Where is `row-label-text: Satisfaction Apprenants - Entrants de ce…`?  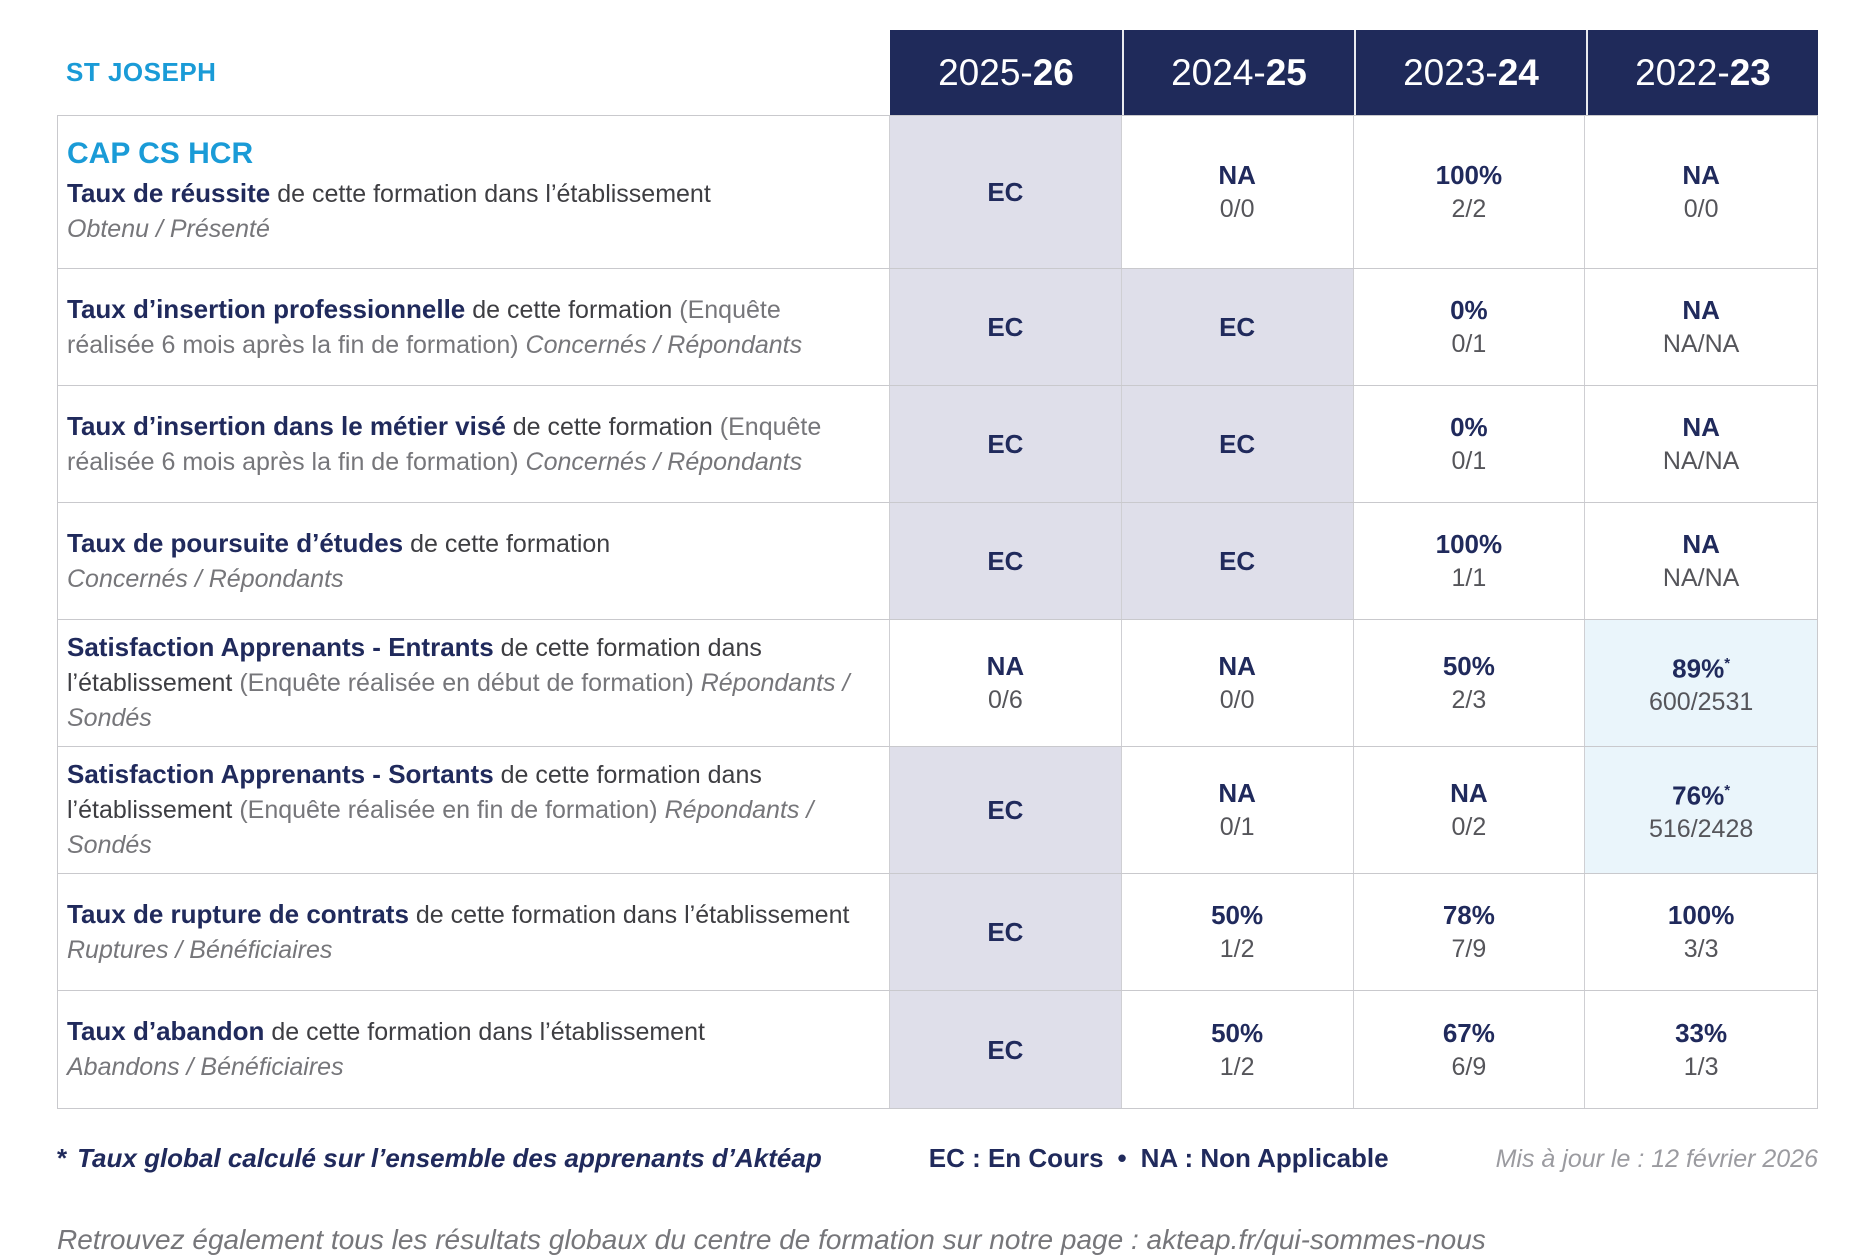
row-label-text: Satisfaction Apprenants - Entrants de ce… is located at coordinates (470, 683).